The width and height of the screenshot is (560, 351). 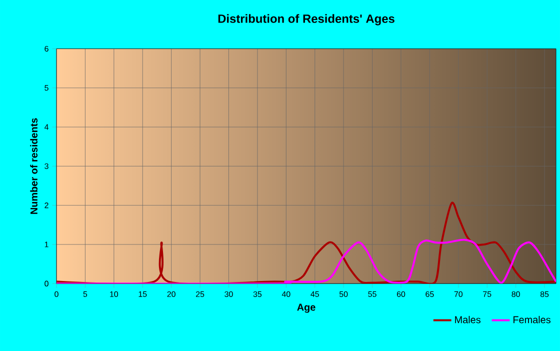 I want to click on line-series, so click(x=306, y=261).